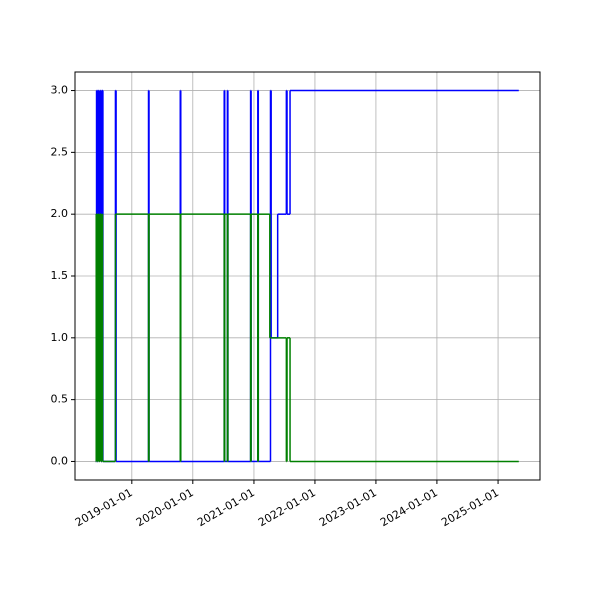  Describe the element at coordinates (60, 460) in the screenshot. I see `y-tick-label: 0.0` at that location.